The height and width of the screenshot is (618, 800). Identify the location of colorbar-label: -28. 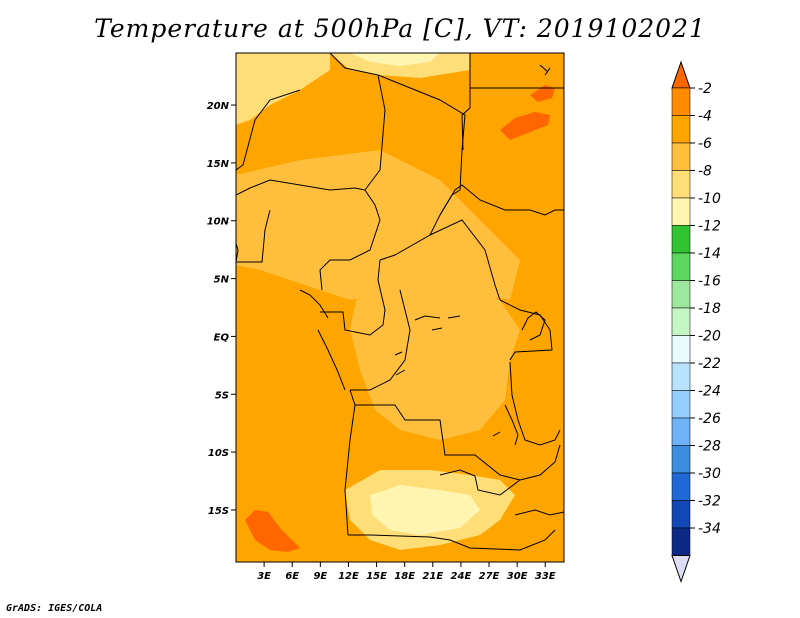
(709, 447).